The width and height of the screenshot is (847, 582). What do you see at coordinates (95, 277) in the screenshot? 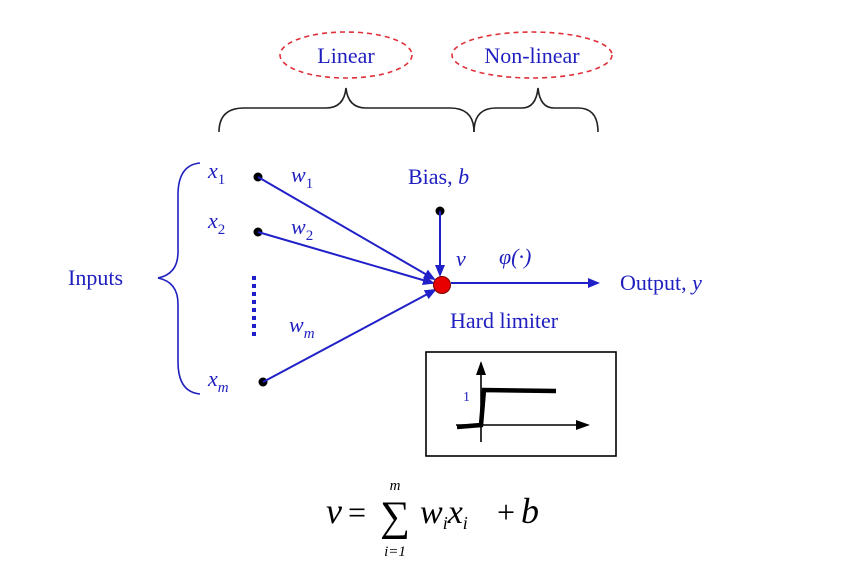
I see `inputs-label: Inputs` at bounding box center [95, 277].